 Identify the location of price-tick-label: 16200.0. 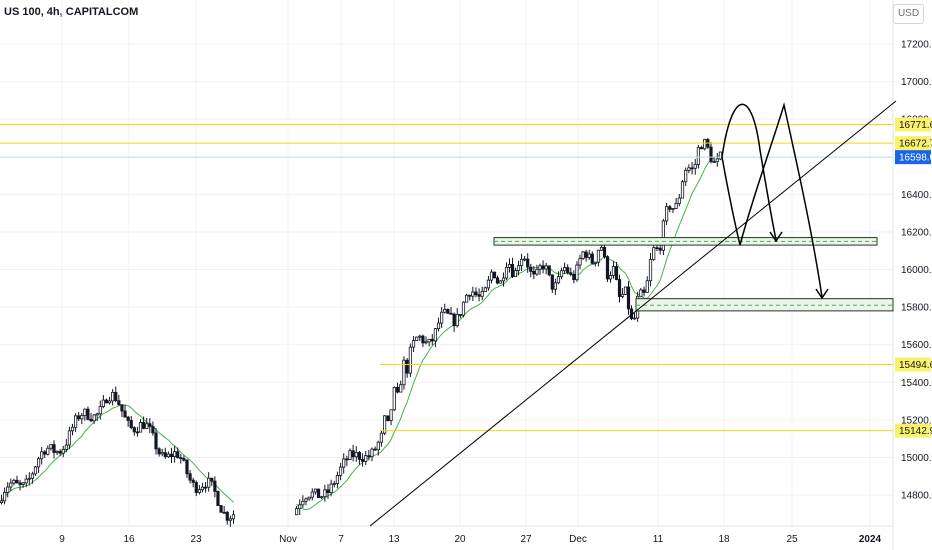
(916, 232).